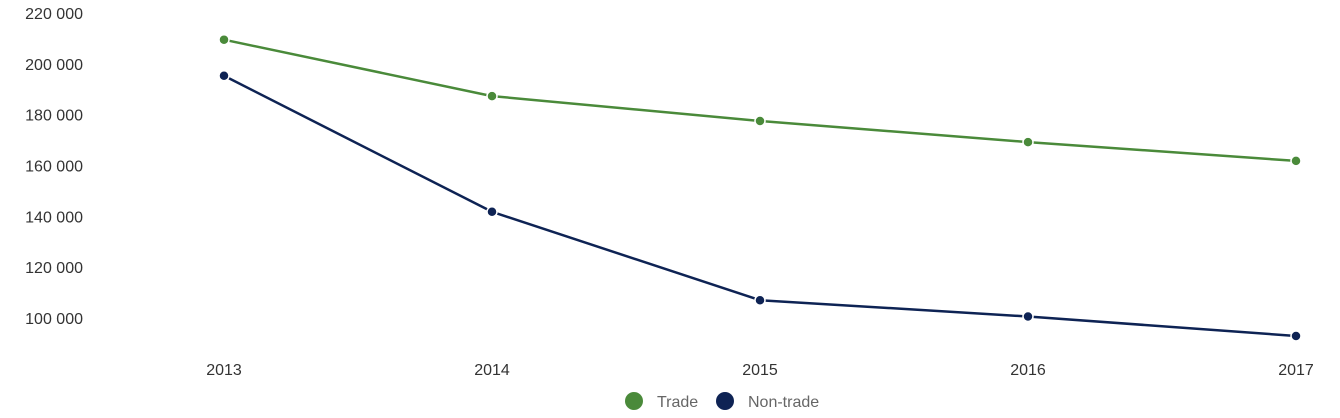 The image size is (1340, 418). I want to click on y-tick-label: 180 000, so click(54, 116).